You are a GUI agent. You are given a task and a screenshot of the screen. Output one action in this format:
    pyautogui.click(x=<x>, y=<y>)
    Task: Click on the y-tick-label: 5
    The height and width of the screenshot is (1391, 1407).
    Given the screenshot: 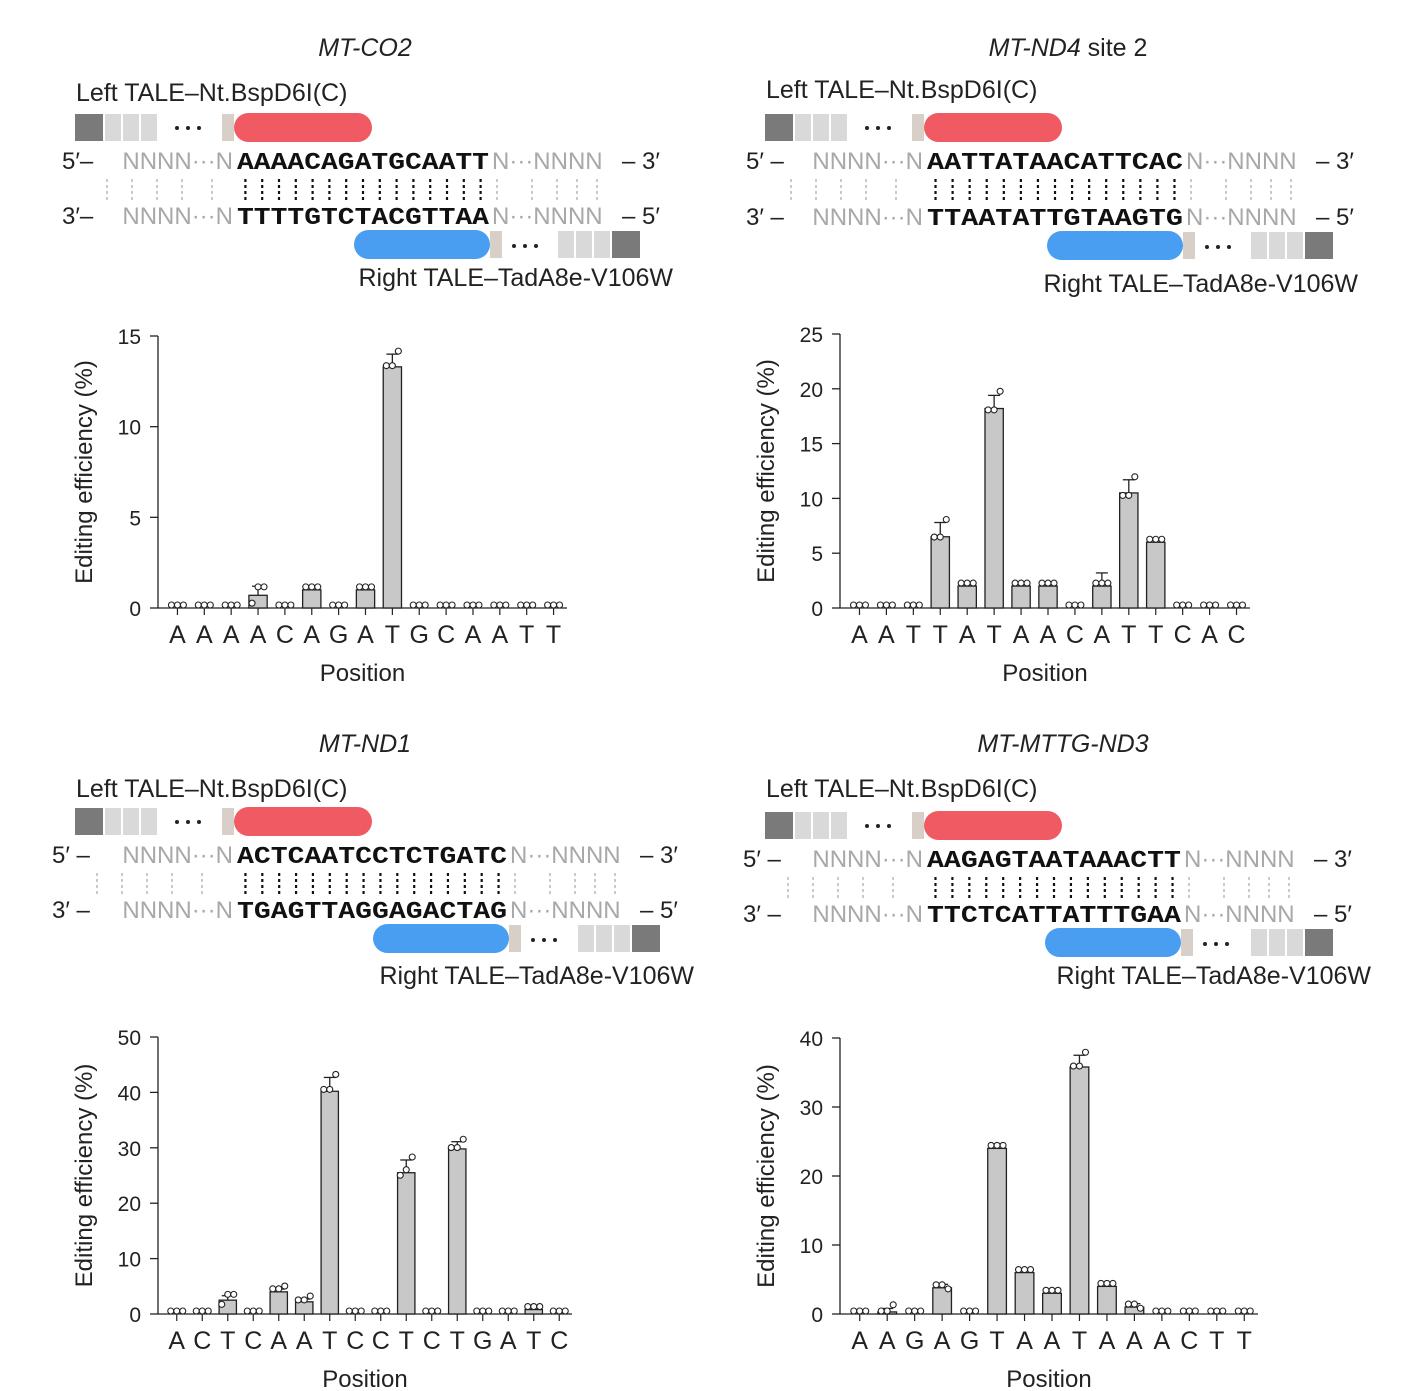 What is the action you would take?
    pyautogui.click(x=817, y=554)
    